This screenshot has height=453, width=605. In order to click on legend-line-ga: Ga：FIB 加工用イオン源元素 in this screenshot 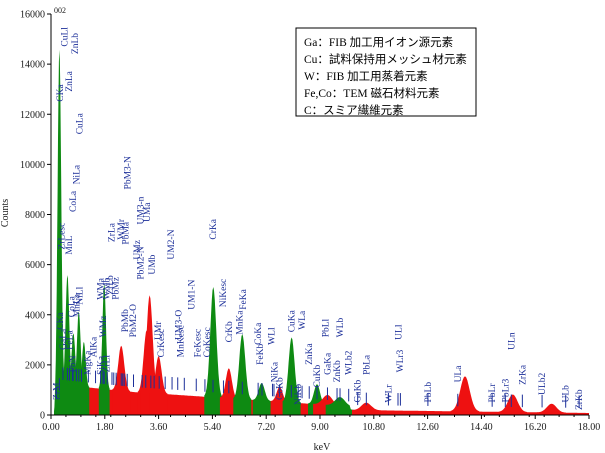, I will do `click(378, 42)`.